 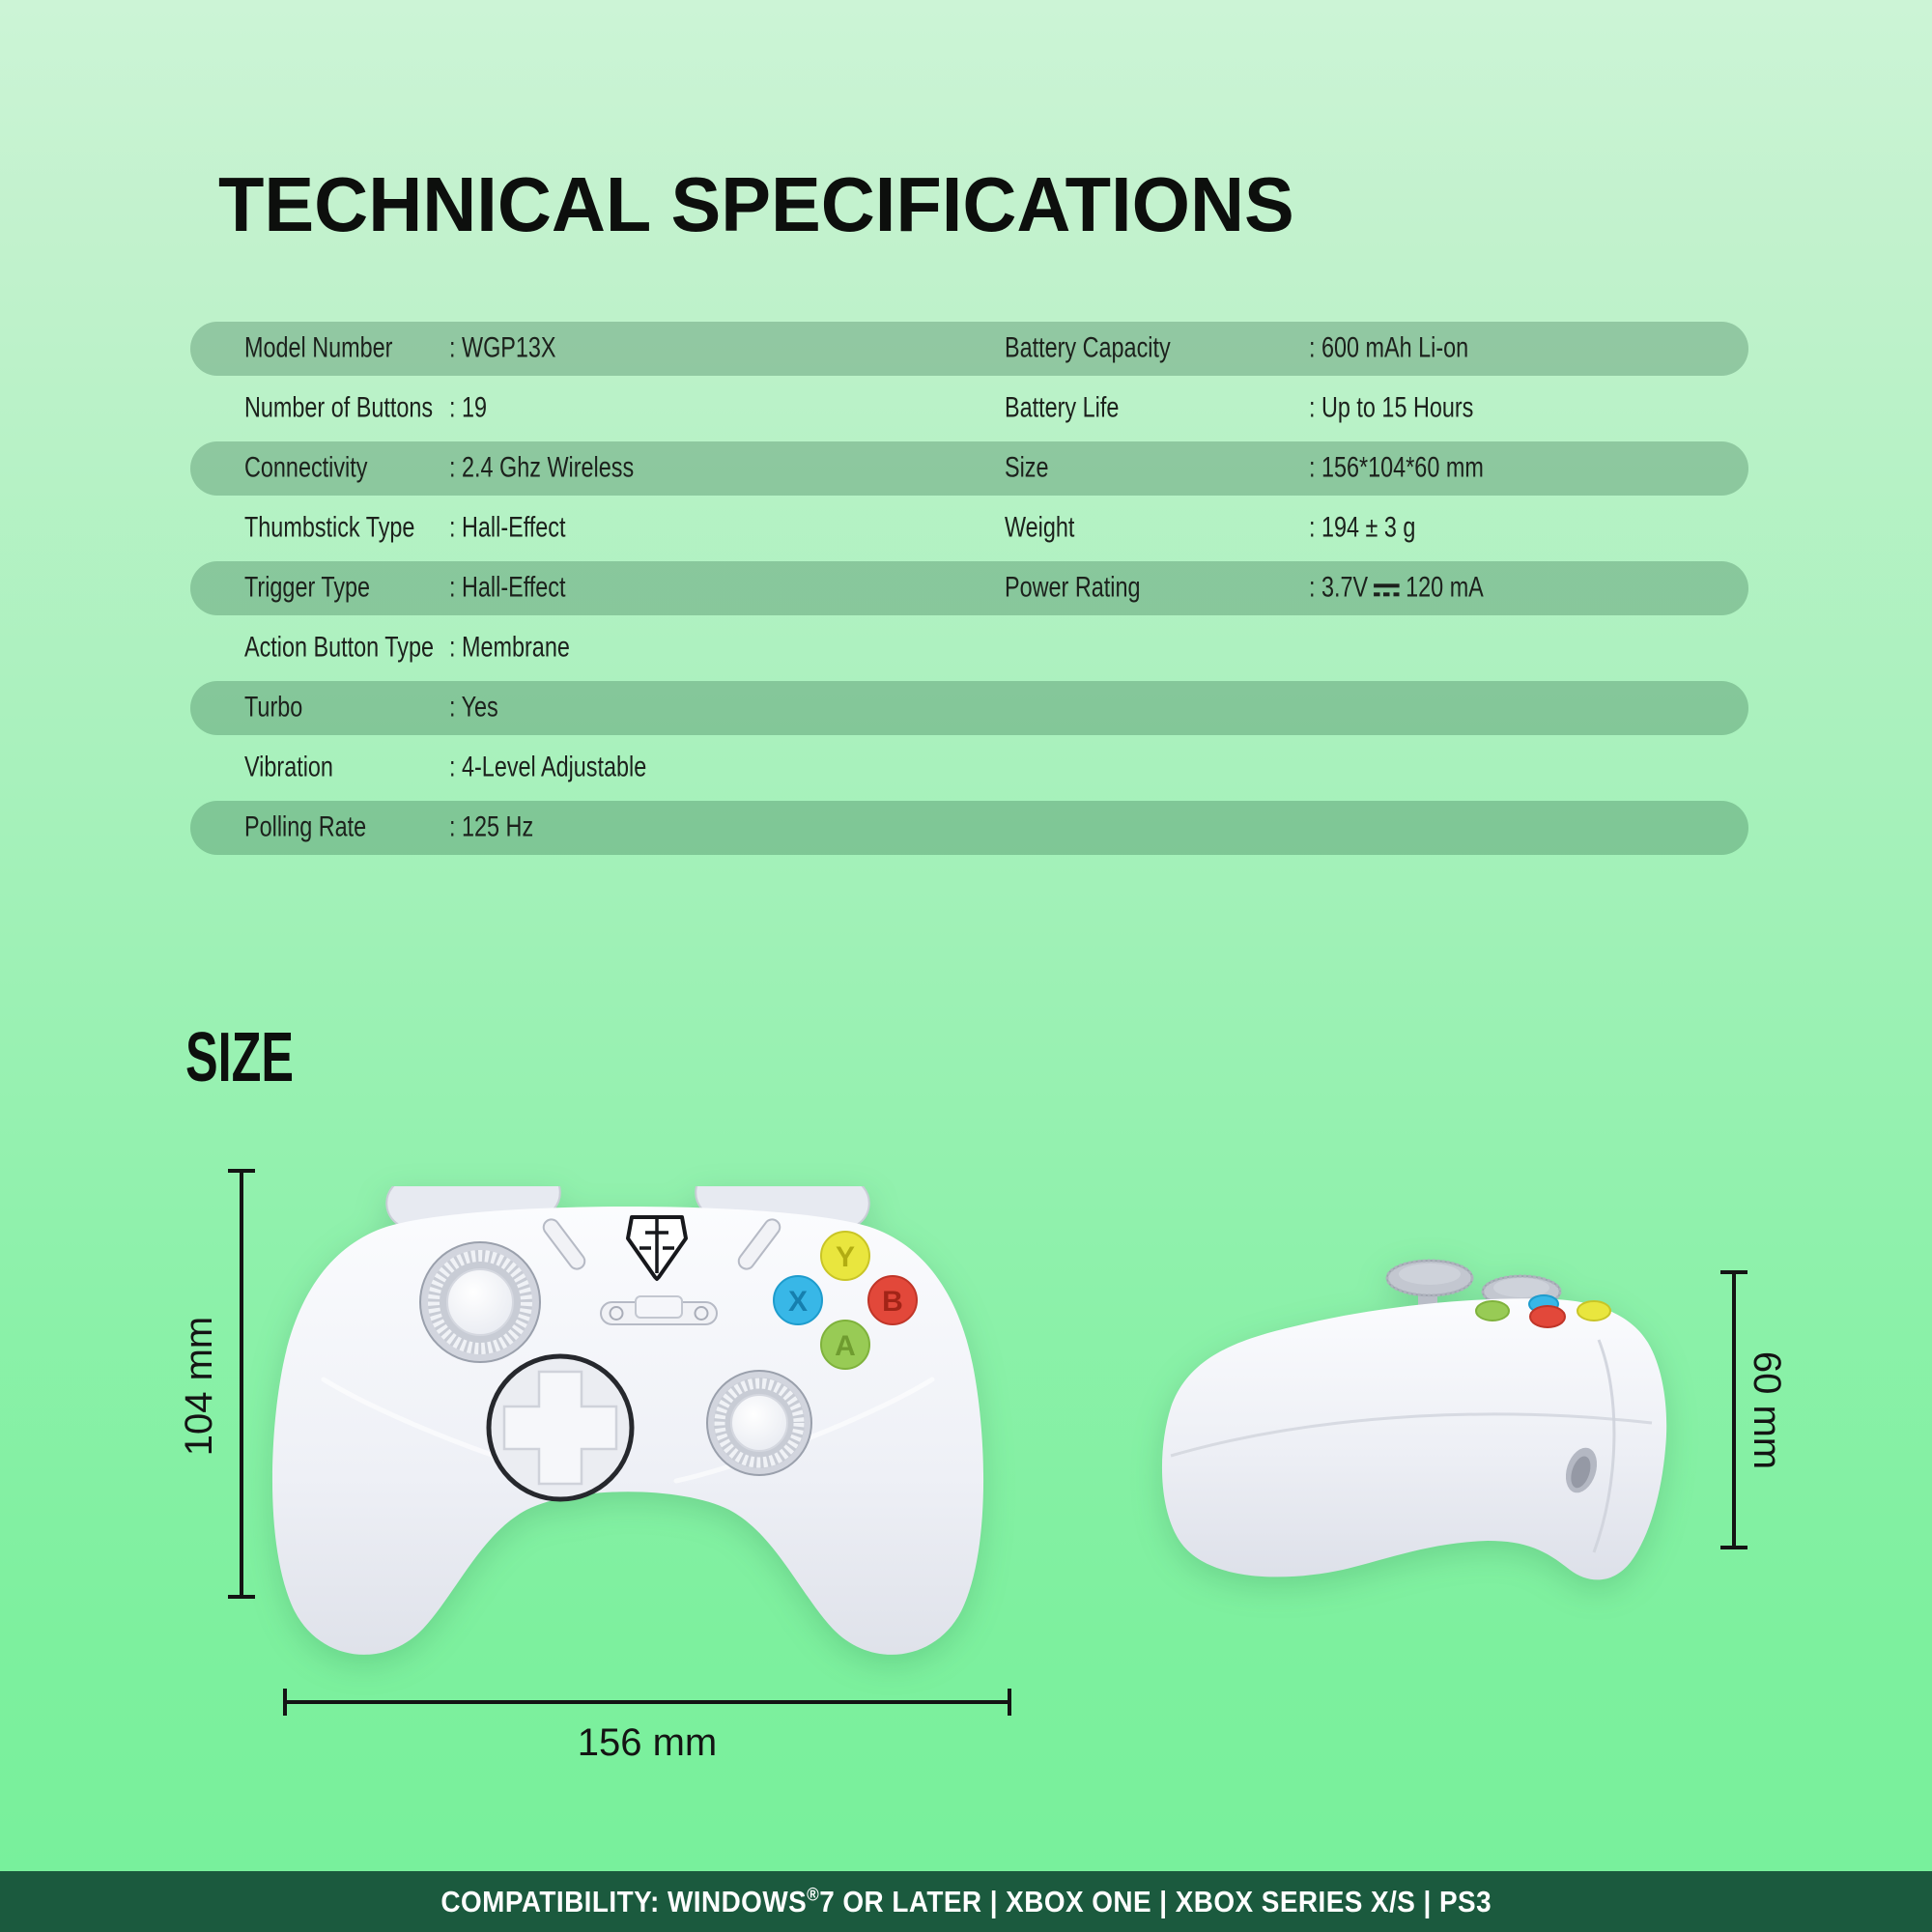 I want to click on spec-label: Turbo, so click(x=273, y=707).